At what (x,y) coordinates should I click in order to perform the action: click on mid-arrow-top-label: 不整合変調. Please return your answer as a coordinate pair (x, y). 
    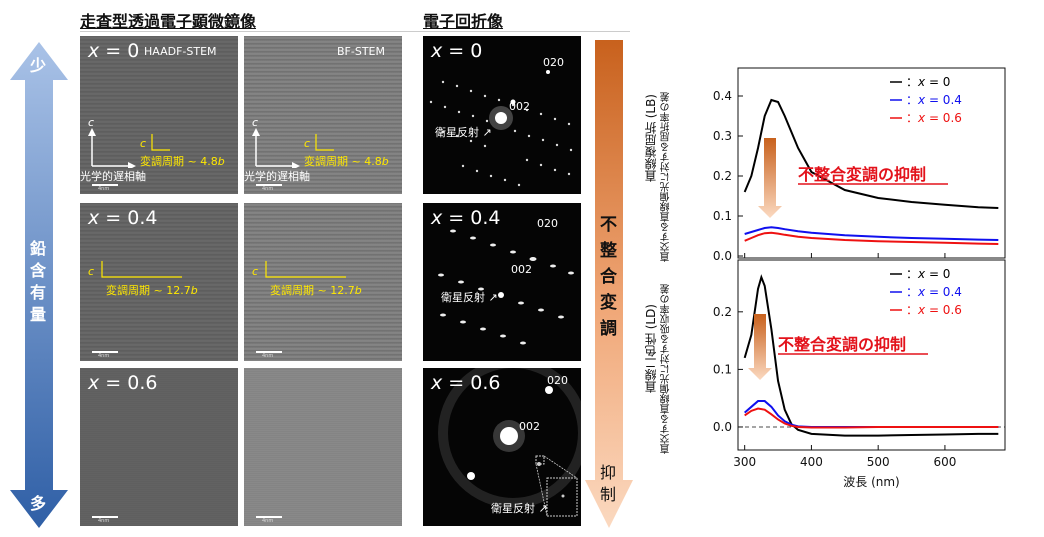
    Looking at the image, I should click on (608, 277).